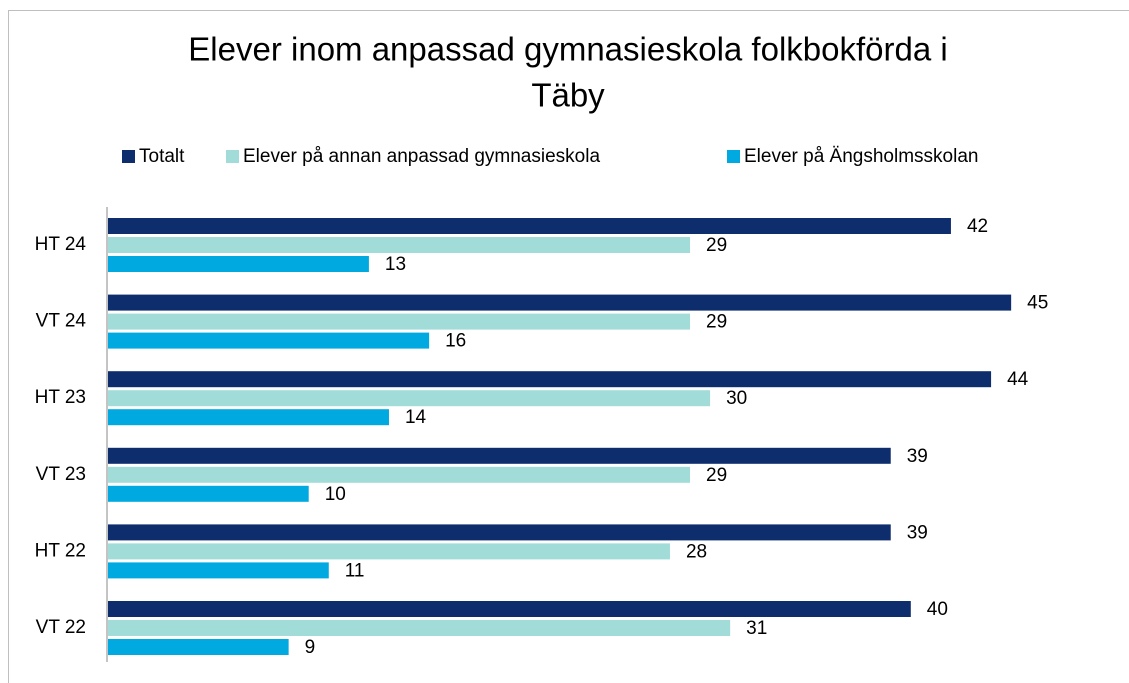 The width and height of the screenshot is (1129, 683). What do you see at coordinates (335, 494) in the screenshot?
I see `data-label: 10` at bounding box center [335, 494].